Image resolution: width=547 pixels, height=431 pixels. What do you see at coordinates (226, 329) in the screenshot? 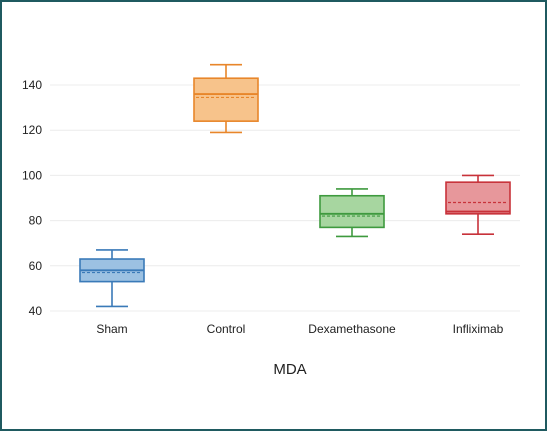
I see `x-category-label-control: Control` at bounding box center [226, 329].